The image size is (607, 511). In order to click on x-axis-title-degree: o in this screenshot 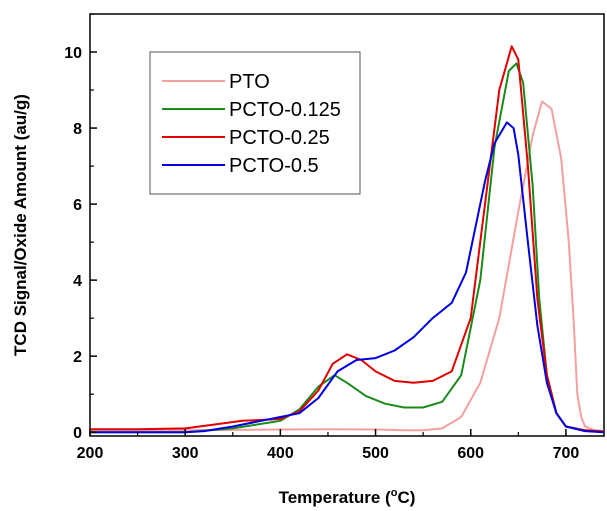, I will do `click(394, 493)`.